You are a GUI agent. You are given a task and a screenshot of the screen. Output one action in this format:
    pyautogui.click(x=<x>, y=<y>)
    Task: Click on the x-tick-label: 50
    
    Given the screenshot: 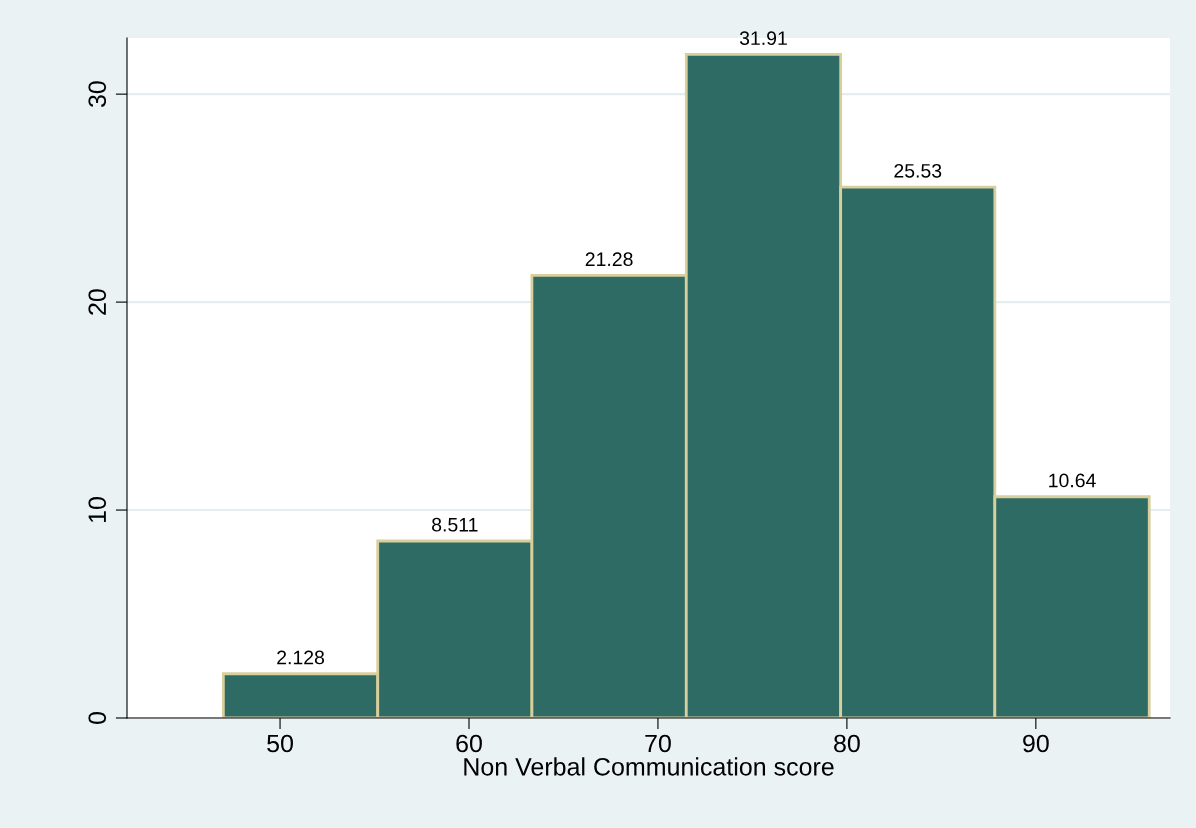 What is the action you would take?
    pyautogui.click(x=280, y=743)
    